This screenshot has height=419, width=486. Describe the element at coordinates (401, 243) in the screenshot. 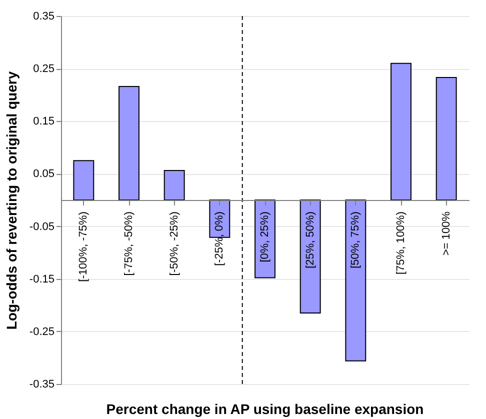

I see `x-tick-label: [75%, 100%)` at that location.